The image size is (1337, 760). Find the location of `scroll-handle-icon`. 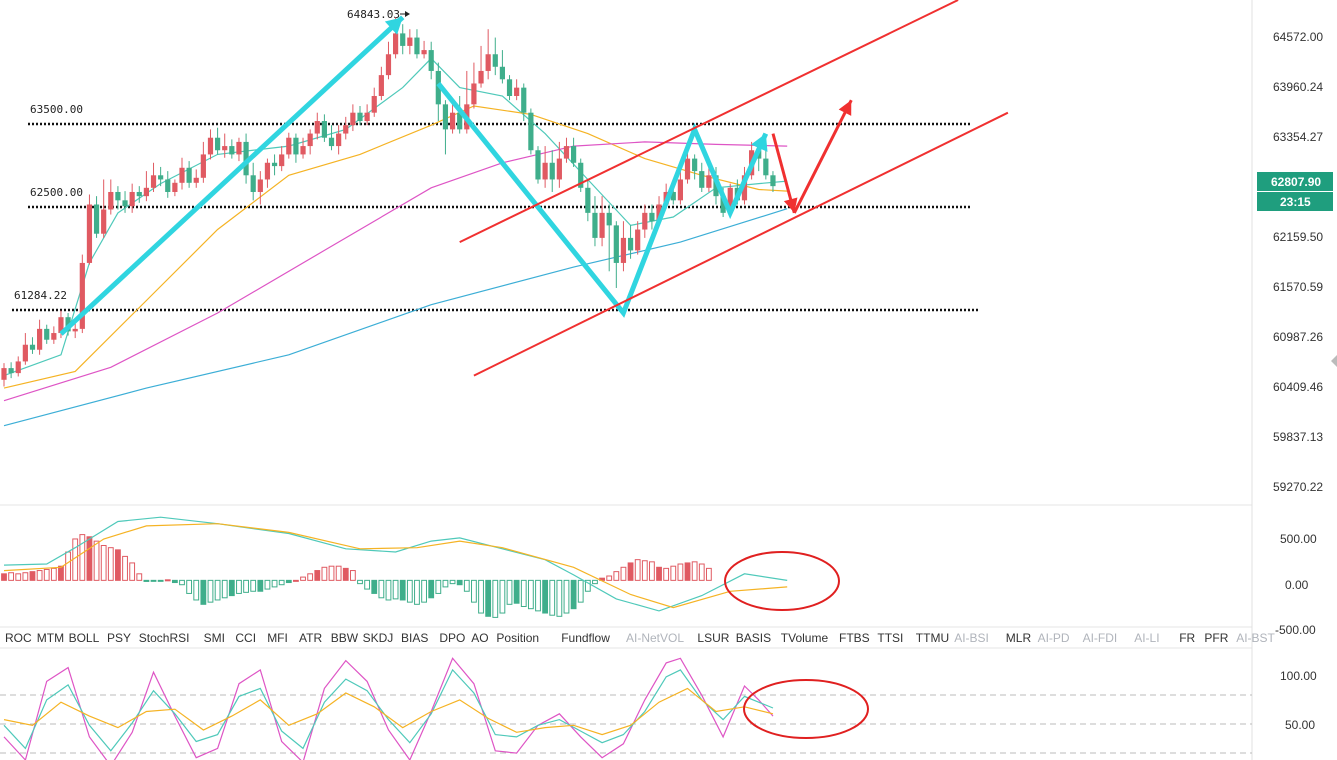

scroll-handle-icon is located at coordinates (1334, 361).